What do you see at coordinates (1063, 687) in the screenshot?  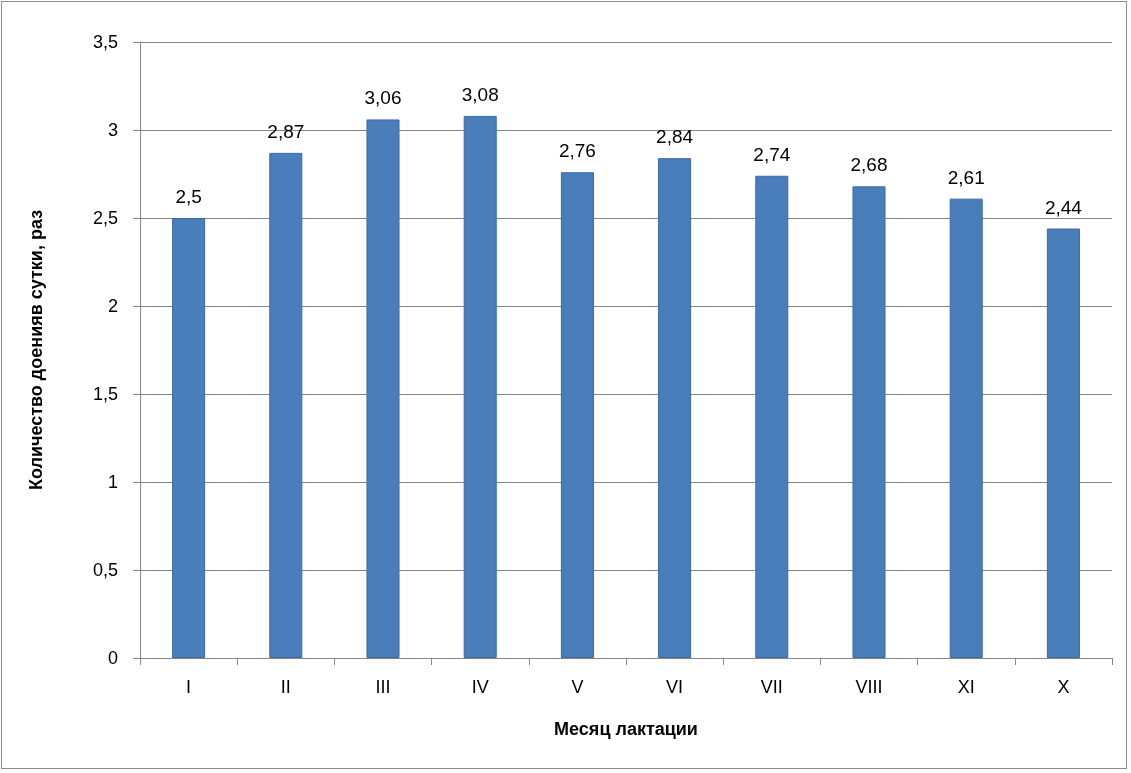 I see `x-tick-label: X` at bounding box center [1063, 687].